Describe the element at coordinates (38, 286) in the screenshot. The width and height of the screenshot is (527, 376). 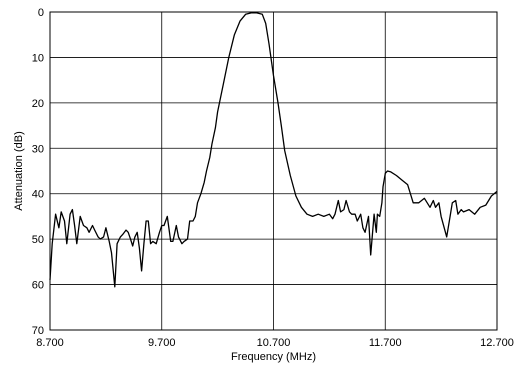
I see `y-tick-label: 60` at that location.